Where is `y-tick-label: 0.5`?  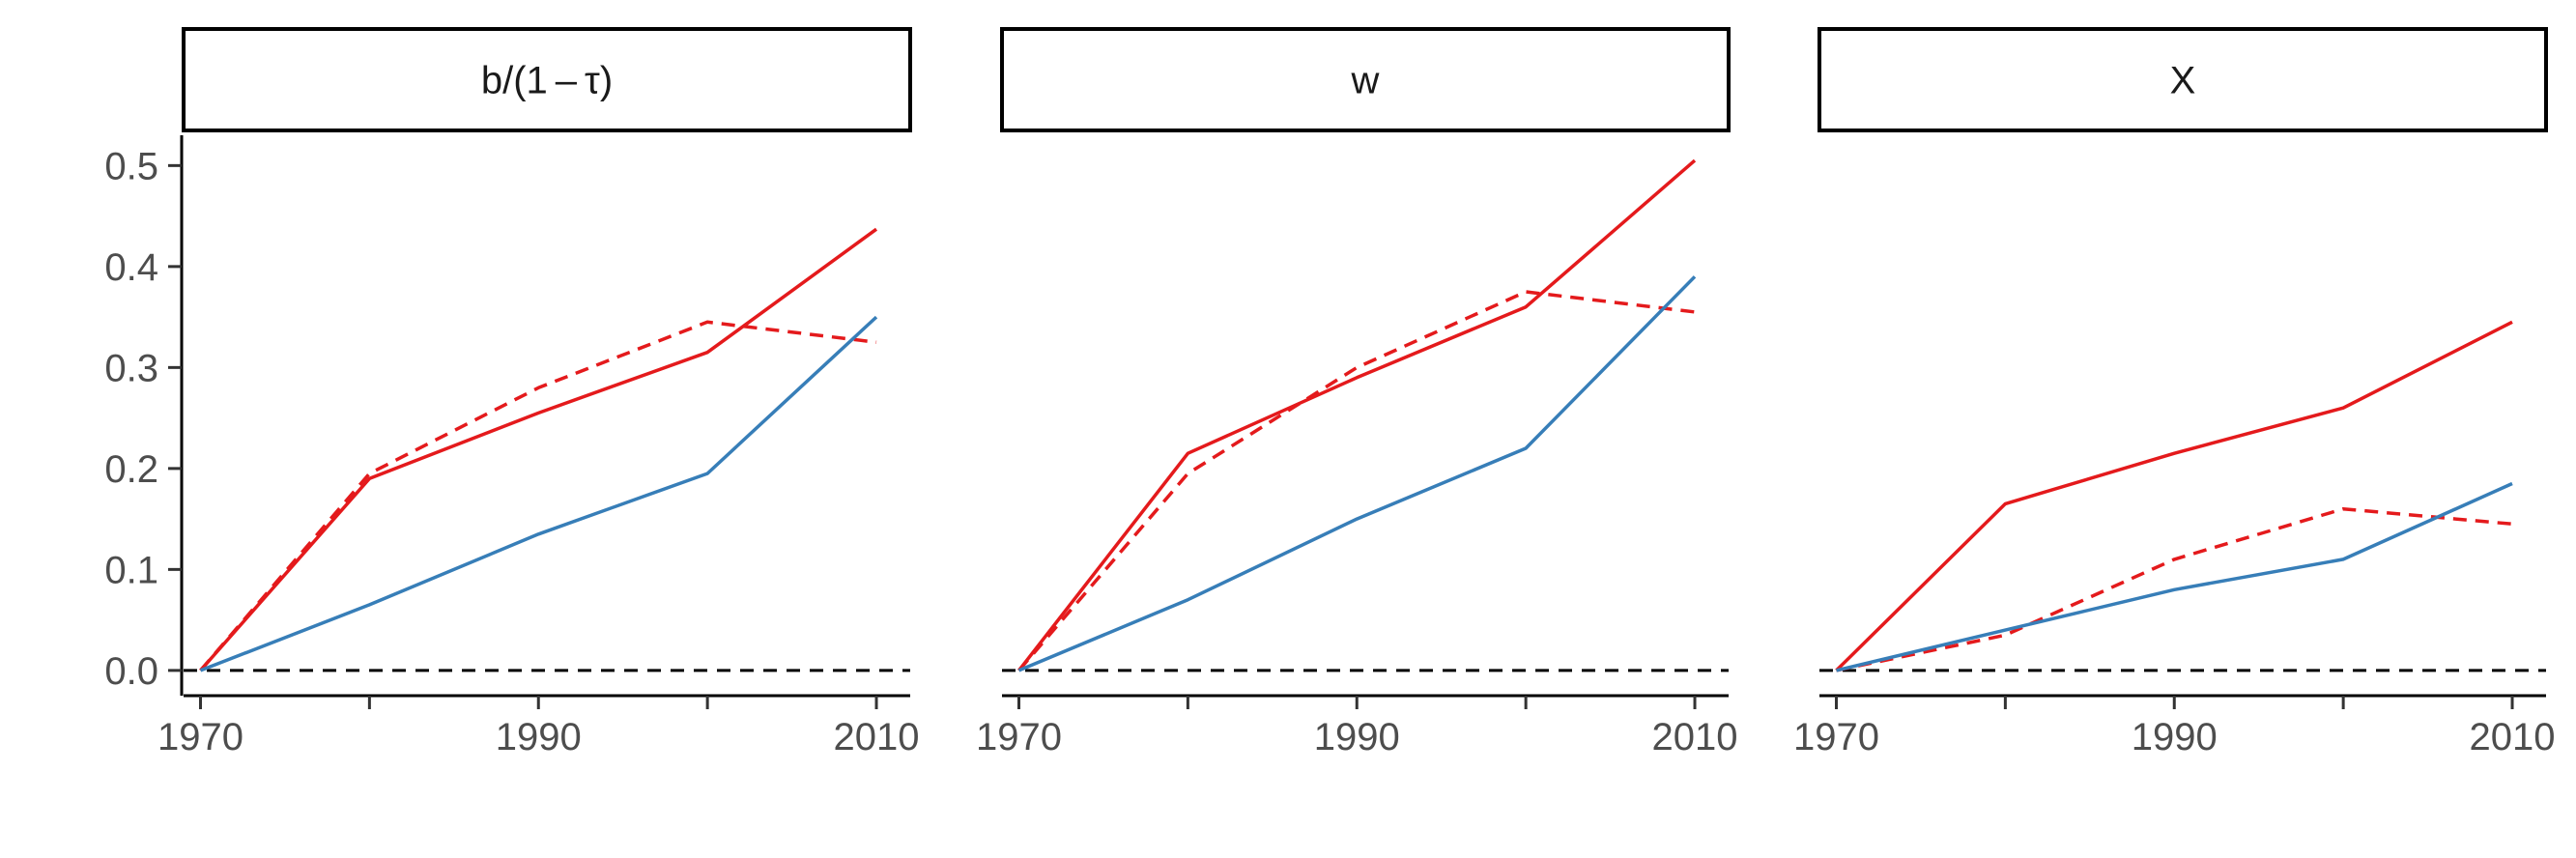
y-tick-label: 0.5 is located at coordinates (131, 166).